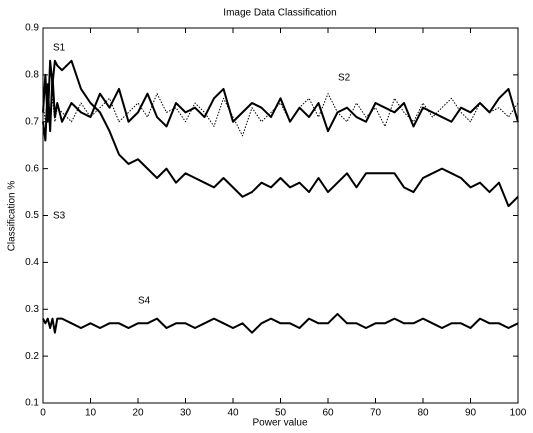  What do you see at coordinates (144, 301) in the screenshot?
I see `series-label: S4` at bounding box center [144, 301].